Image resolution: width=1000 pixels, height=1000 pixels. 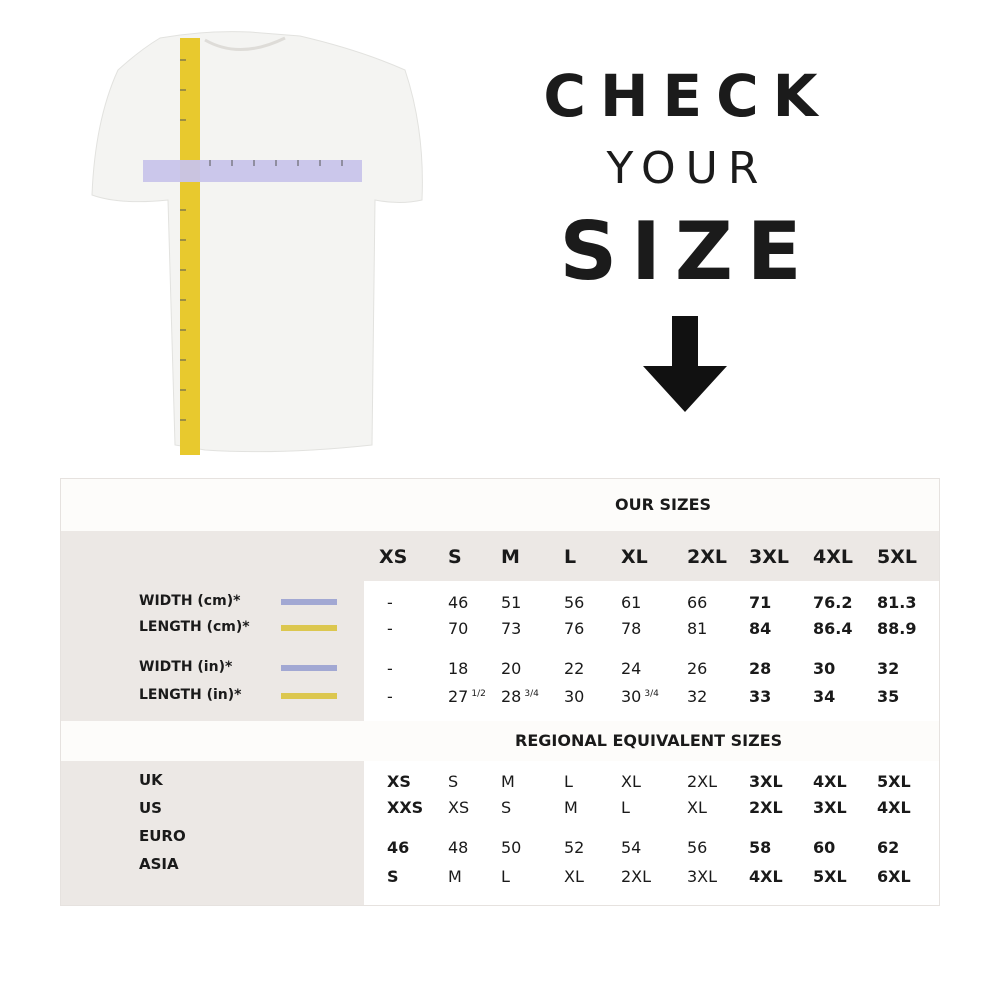 I want to click on region-label: ASIA, so click(x=159, y=864).